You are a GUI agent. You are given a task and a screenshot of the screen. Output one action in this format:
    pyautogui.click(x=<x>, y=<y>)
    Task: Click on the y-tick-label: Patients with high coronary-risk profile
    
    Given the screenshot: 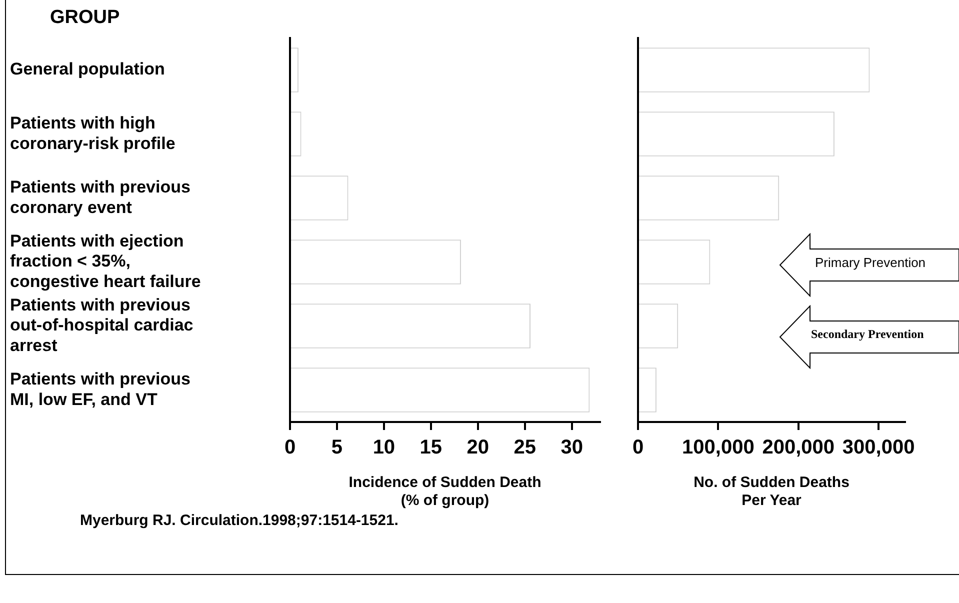 What is the action you would take?
    pyautogui.click(x=93, y=133)
    